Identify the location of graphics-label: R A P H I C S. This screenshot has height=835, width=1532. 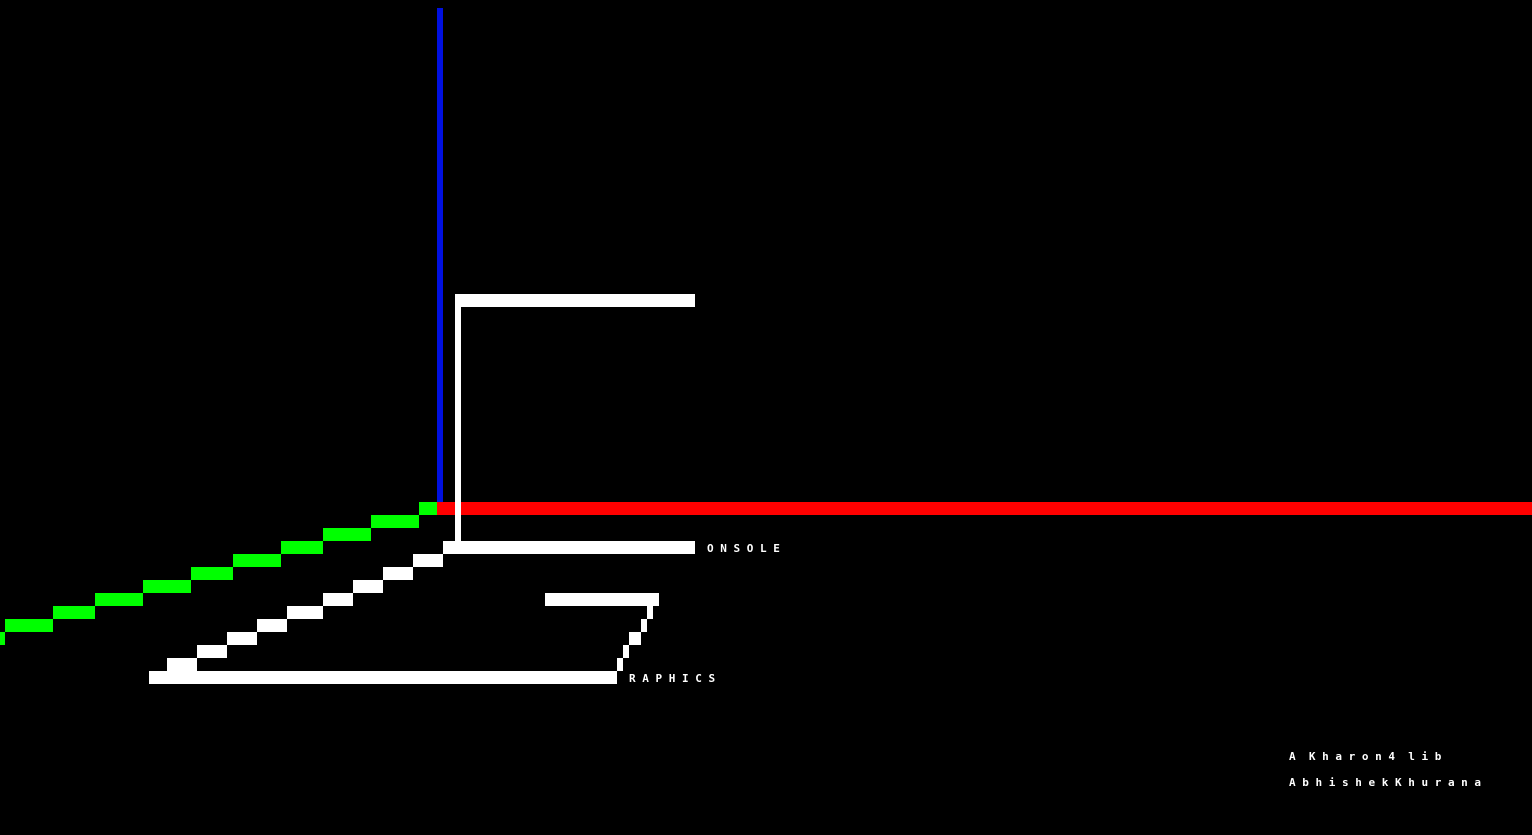
(672, 678).